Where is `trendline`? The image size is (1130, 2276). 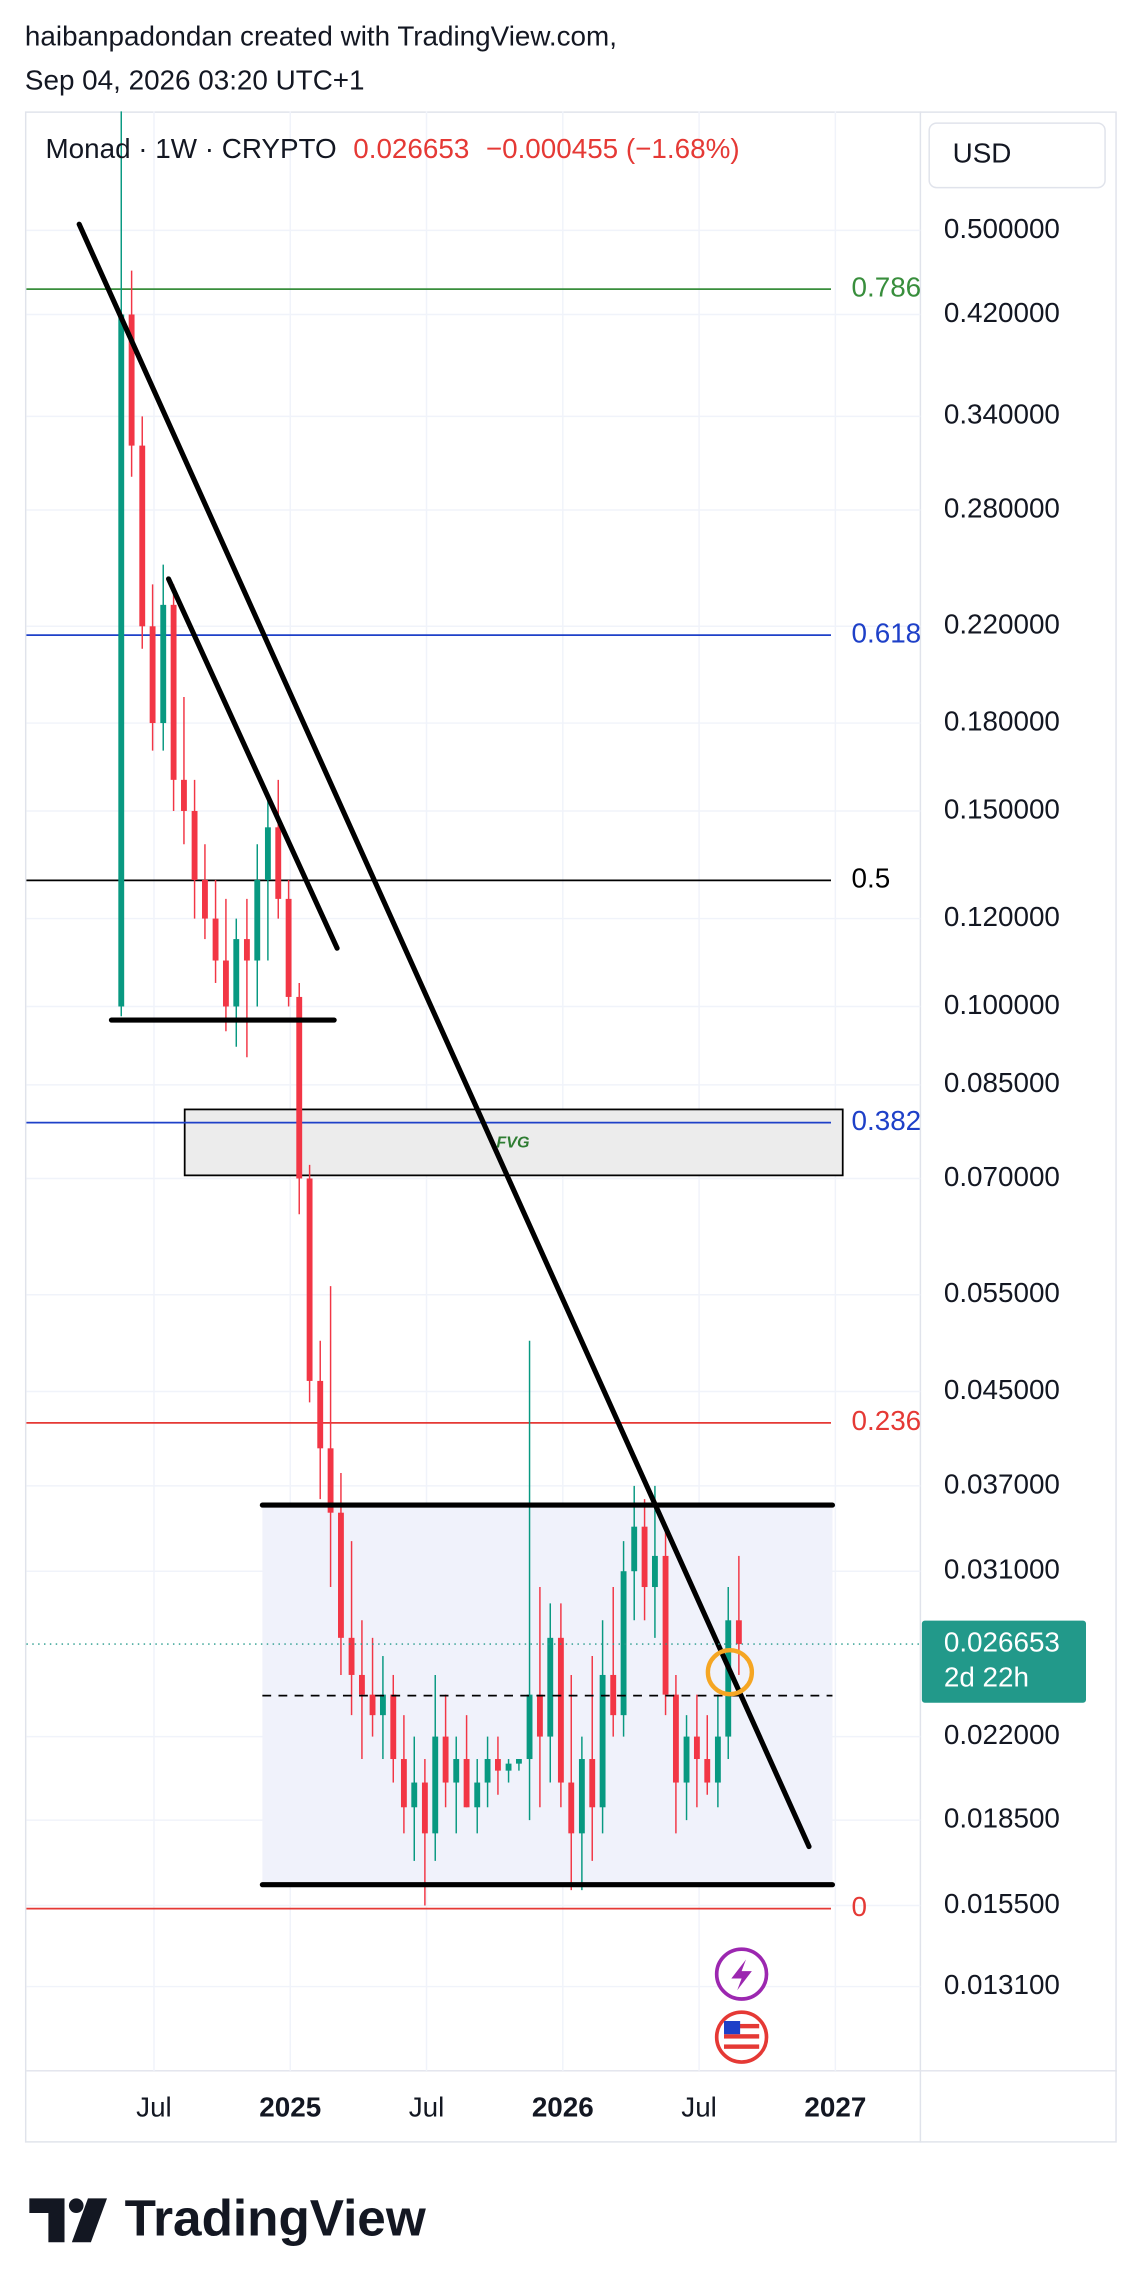
trendline is located at coordinates (253, 763).